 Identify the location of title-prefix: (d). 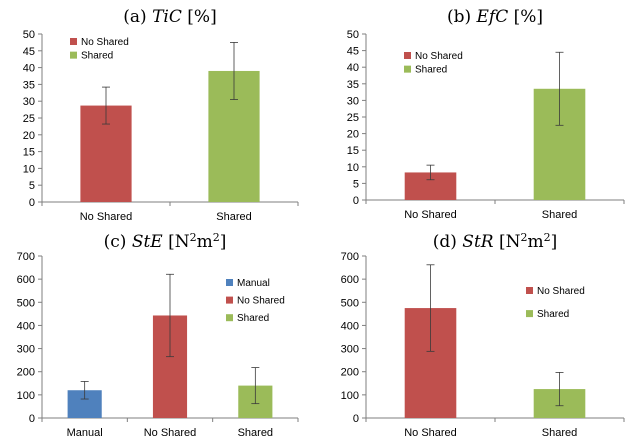
(448, 242).